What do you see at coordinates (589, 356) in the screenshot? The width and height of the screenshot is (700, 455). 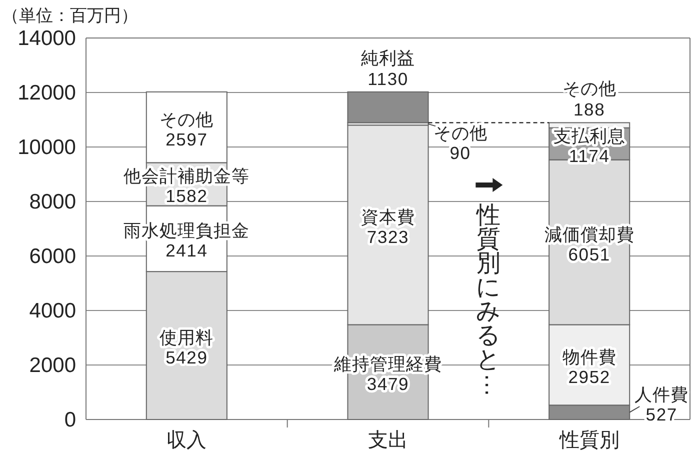 I see `series-label: 物件費` at bounding box center [589, 356].